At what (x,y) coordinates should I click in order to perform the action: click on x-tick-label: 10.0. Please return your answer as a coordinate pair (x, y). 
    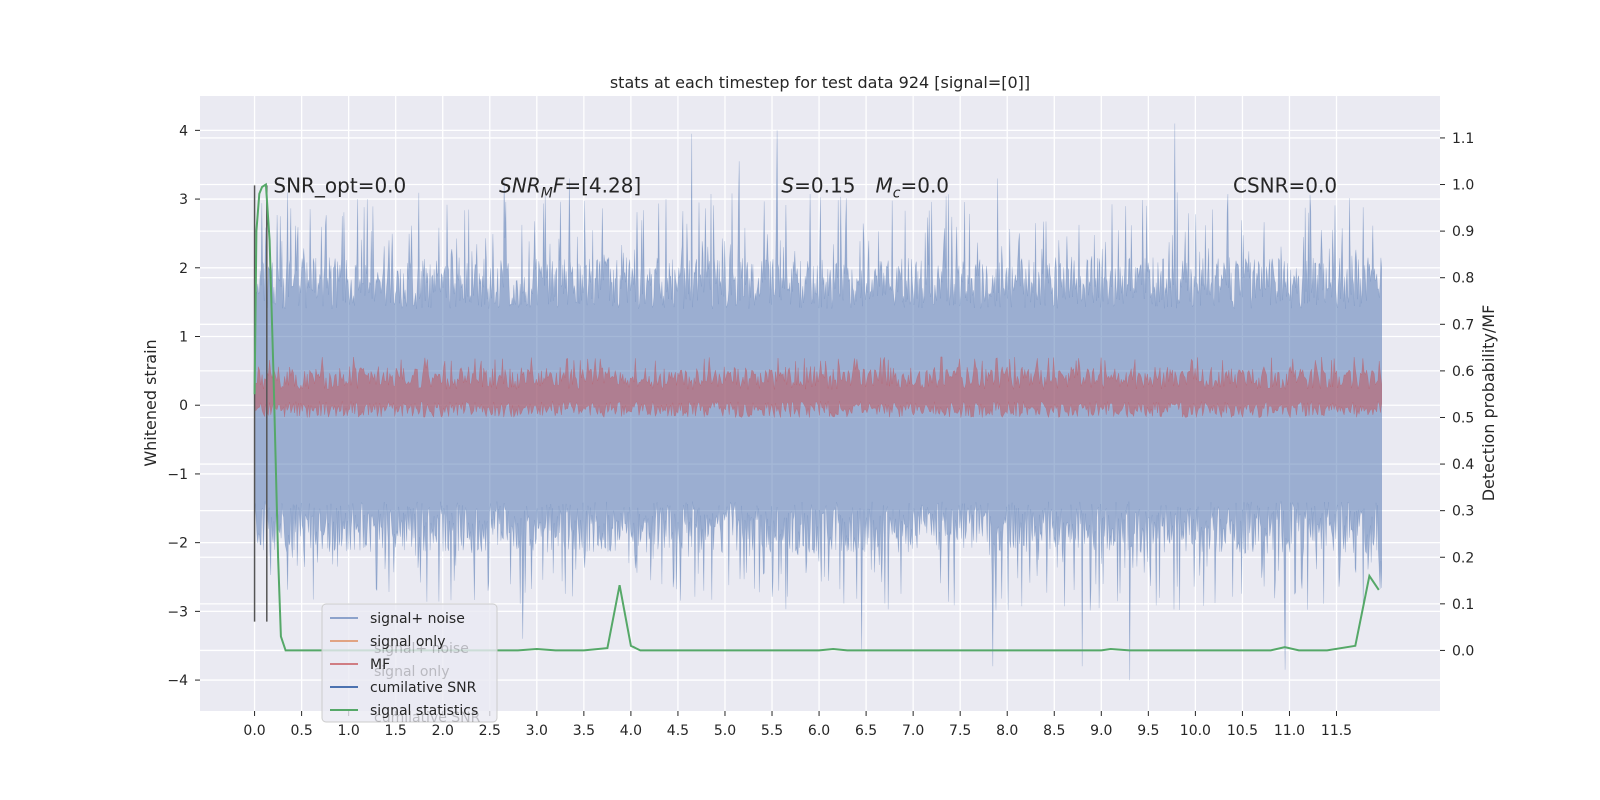
    Looking at the image, I should click on (1195, 731).